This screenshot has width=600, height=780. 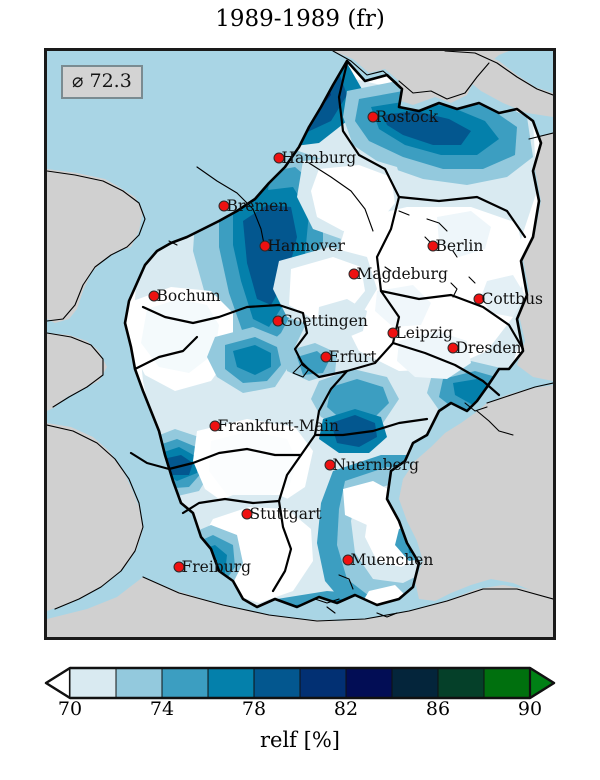 I want to click on city-marker-goettingen: Goettingen, so click(x=320, y=321).